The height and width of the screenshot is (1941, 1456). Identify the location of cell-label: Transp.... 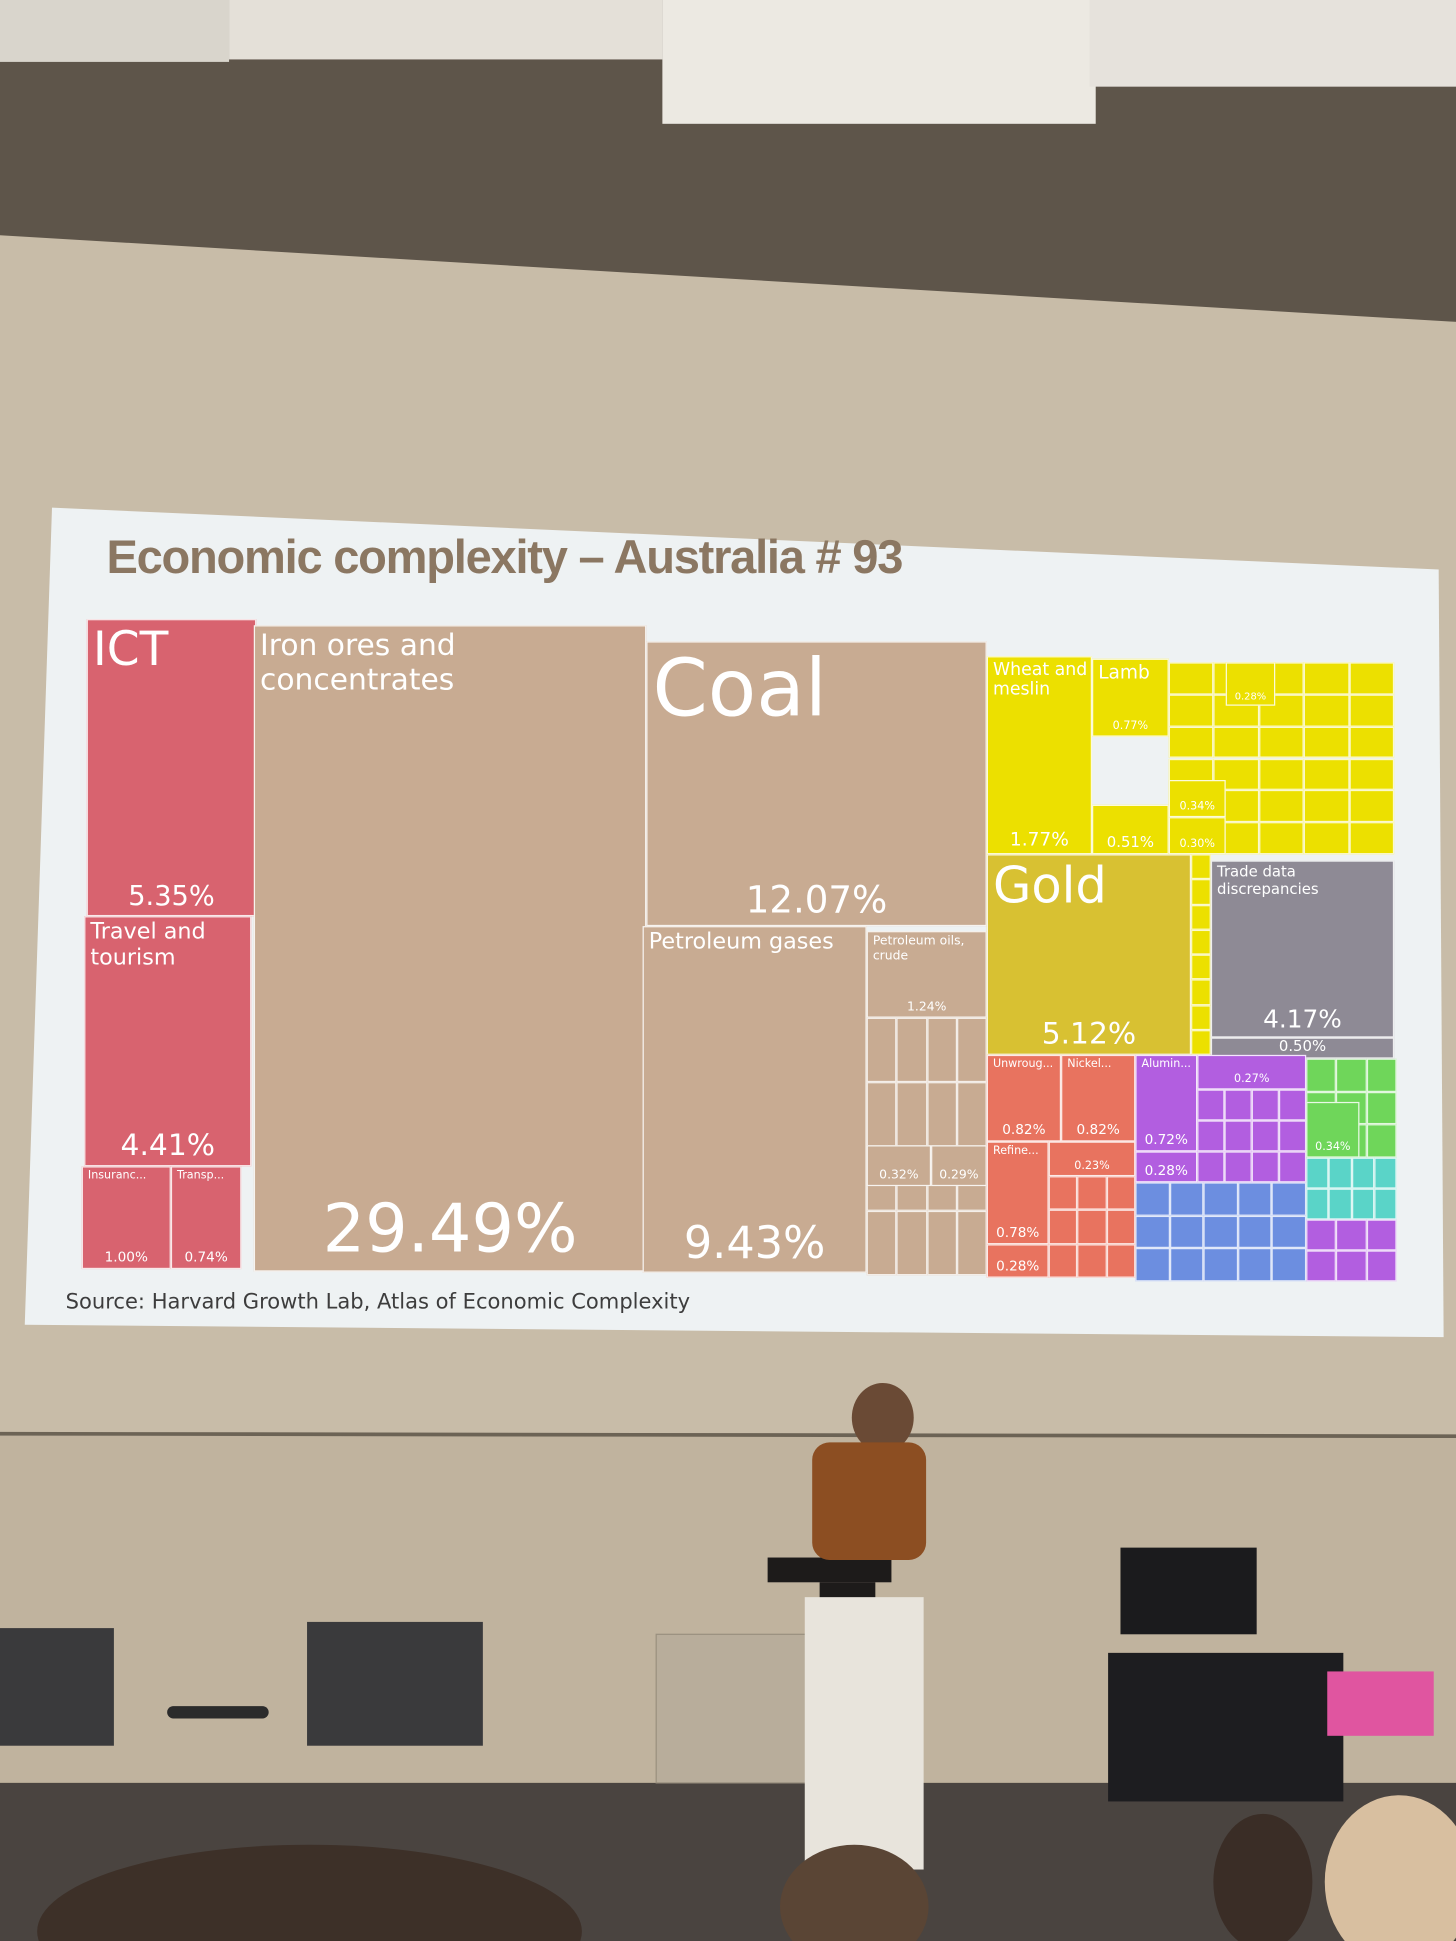
(201, 1176).